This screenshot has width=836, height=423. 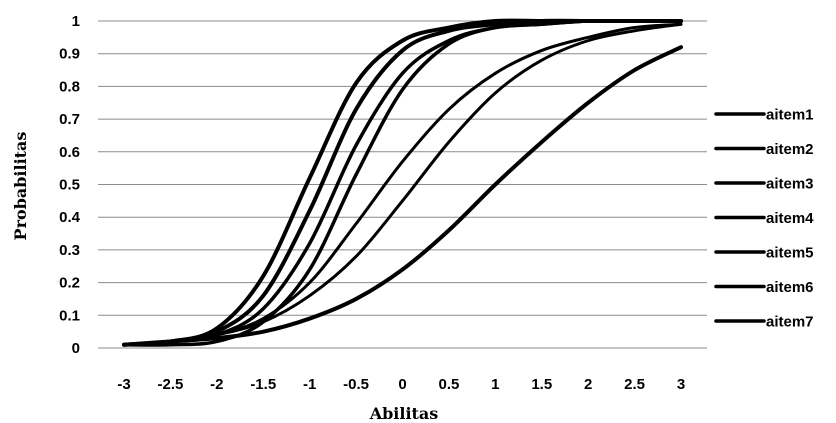 I want to click on x-tick-label: -2.5, so click(x=170, y=384).